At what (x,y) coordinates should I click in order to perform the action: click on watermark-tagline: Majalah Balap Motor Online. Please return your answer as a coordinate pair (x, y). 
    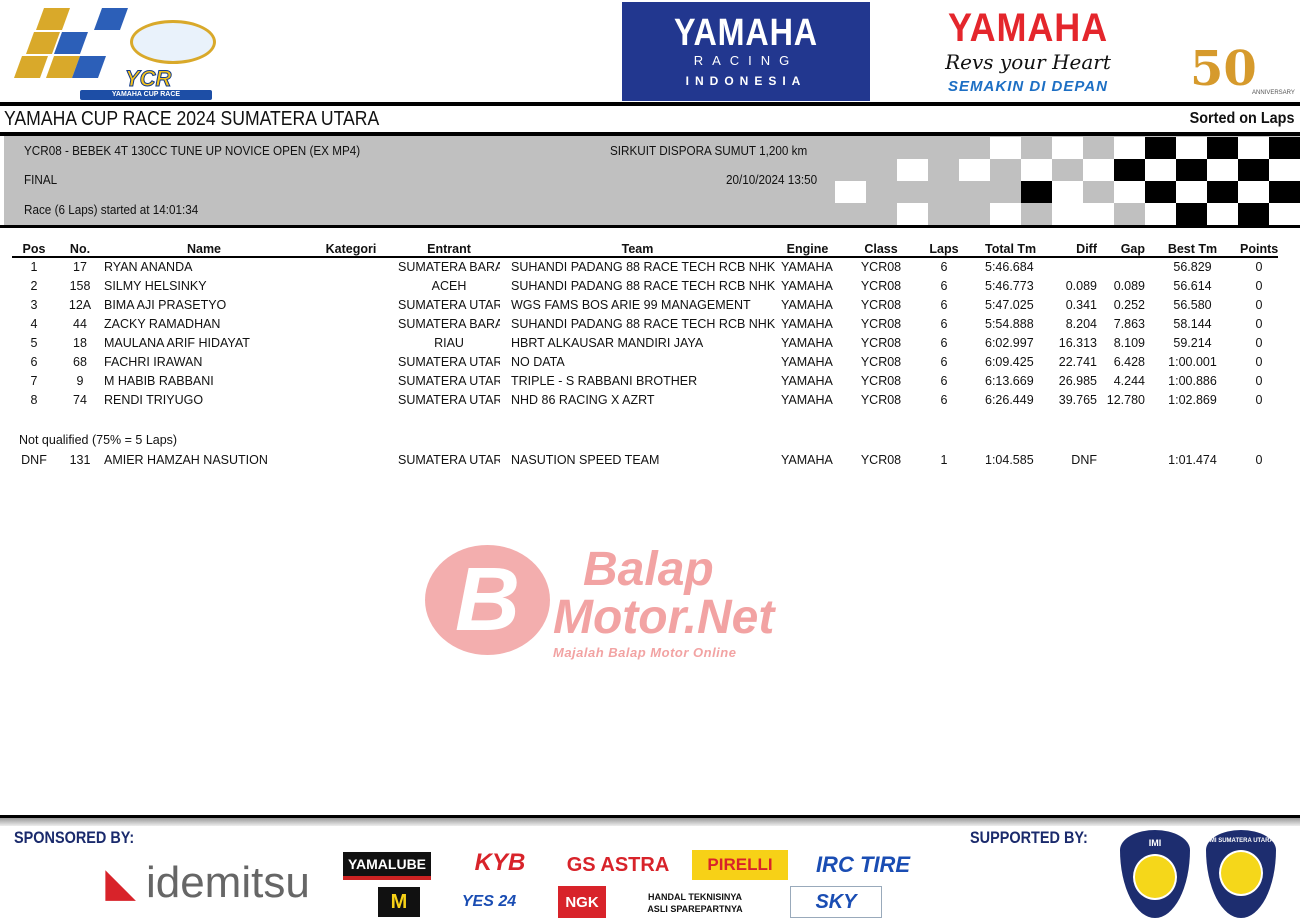
    Looking at the image, I should click on (645, 652).